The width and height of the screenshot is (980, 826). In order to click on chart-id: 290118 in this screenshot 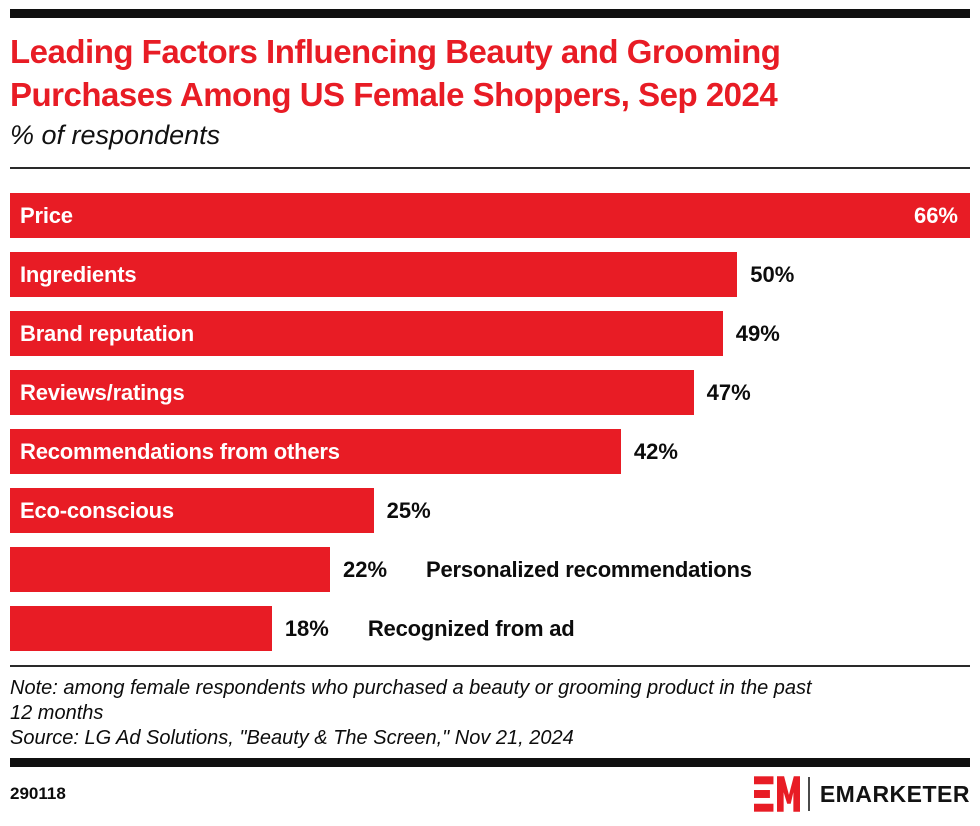, I will do `click(38, 793)`.